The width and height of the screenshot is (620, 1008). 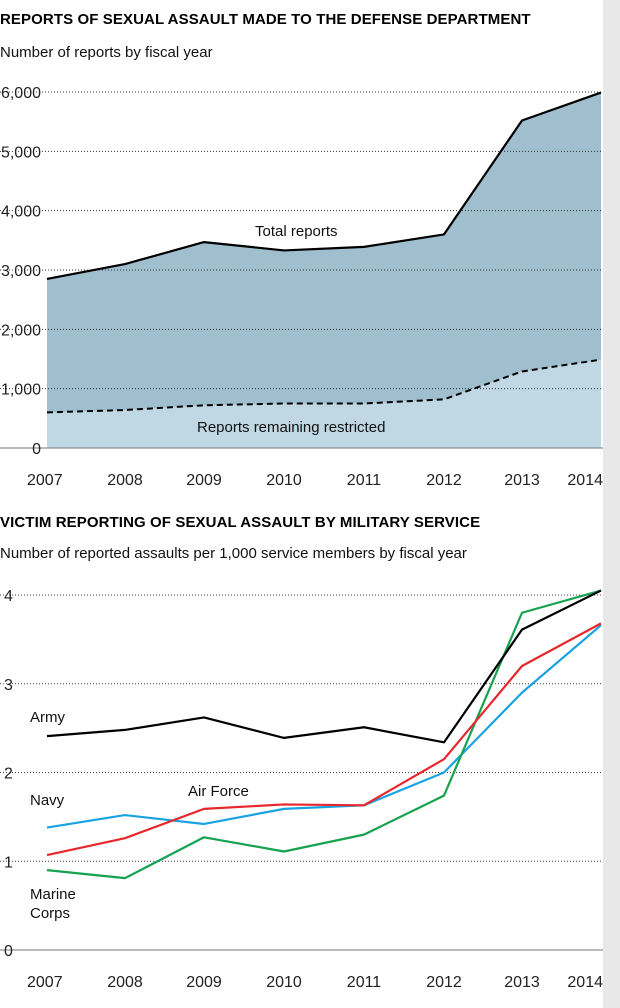 What do you see at coordinates (45, 480) in the screenshot?
I see `chart1-x-tick-label: 2007` at bounding box center [45, 480].